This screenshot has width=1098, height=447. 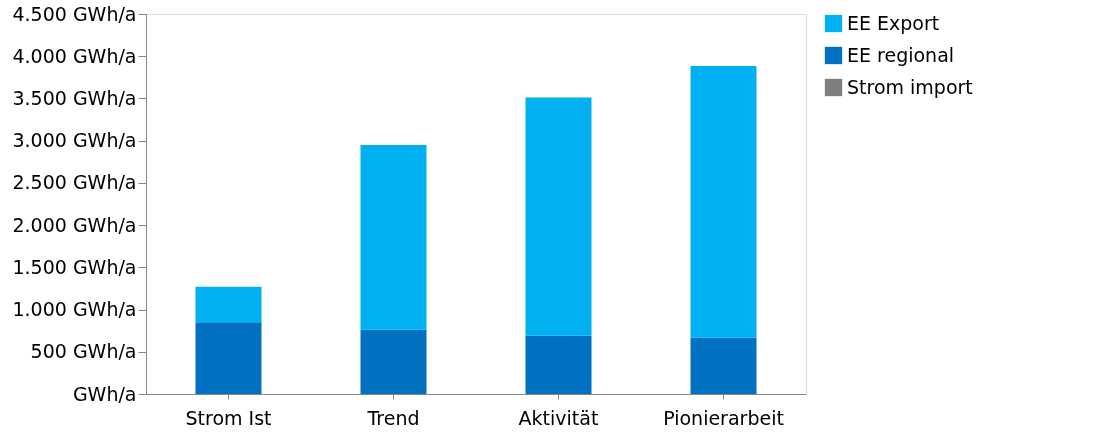 What do you see at coordinates (74, 266) in the screenshot?
I see `y-tick-label: 1.500 GWh/a` at bounding box center [74, 266].